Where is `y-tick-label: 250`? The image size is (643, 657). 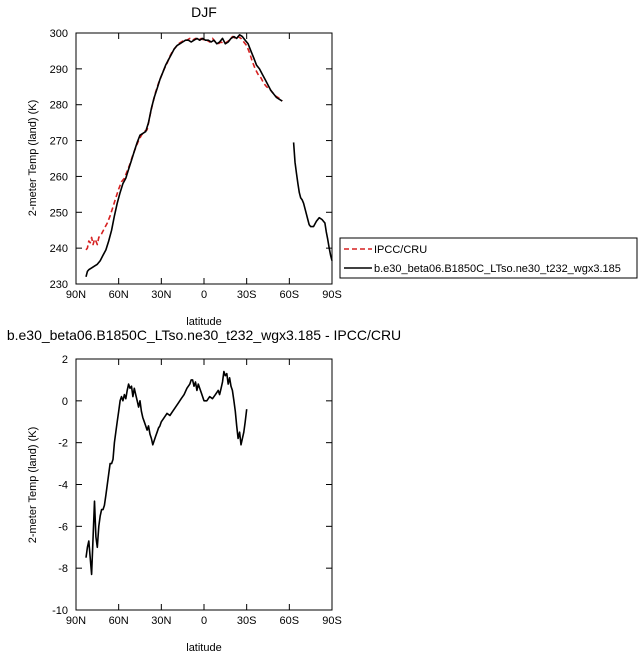 y-tick-label: 250 is located at coordinates (59, 213).